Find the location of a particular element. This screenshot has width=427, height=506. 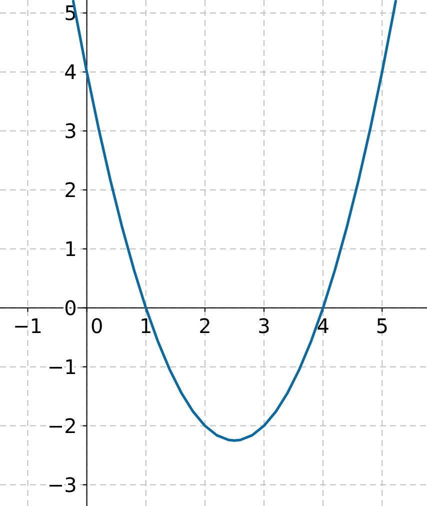

x-tick-label: 1 is located at coordinates (146, 326).